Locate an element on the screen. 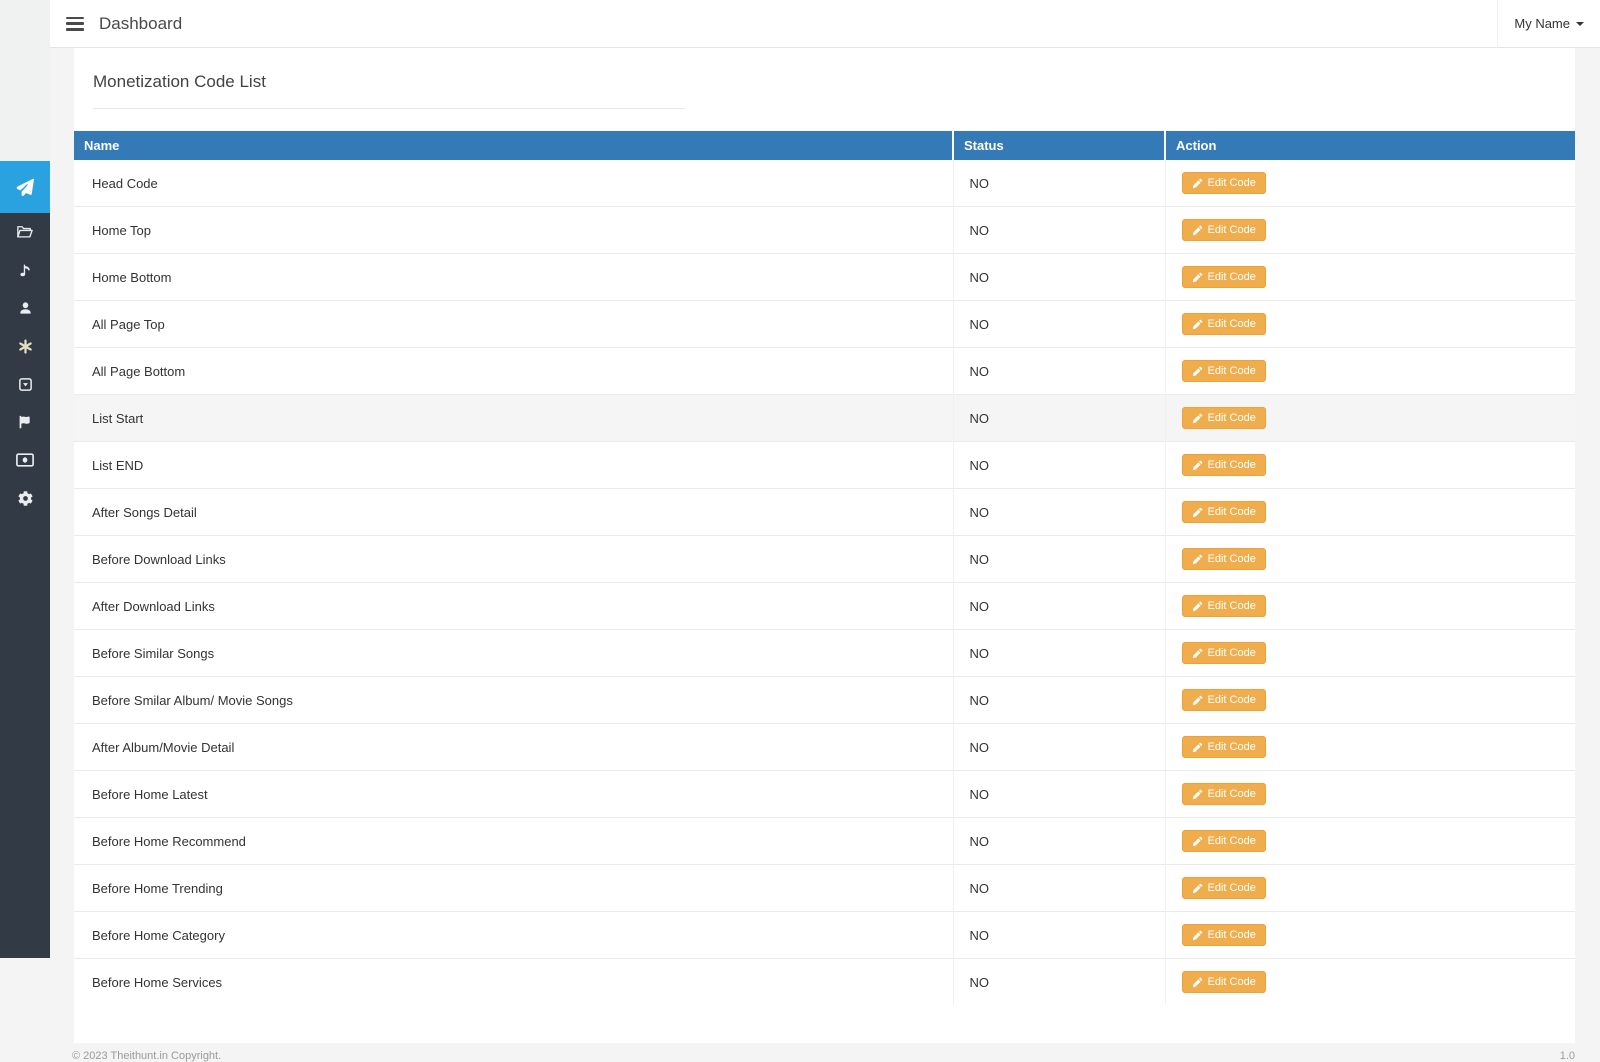  sidebar-item-dashboard is located at coordinates (25, 187).